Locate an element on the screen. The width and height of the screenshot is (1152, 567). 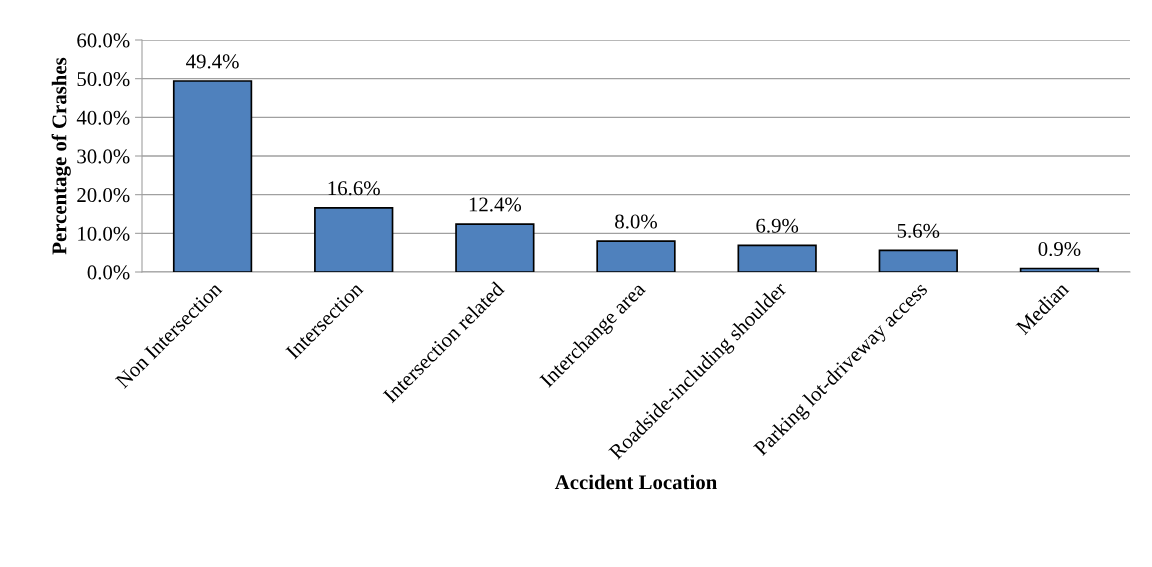
y-tick-label: 30.0% is located at coordinates (103, 156).